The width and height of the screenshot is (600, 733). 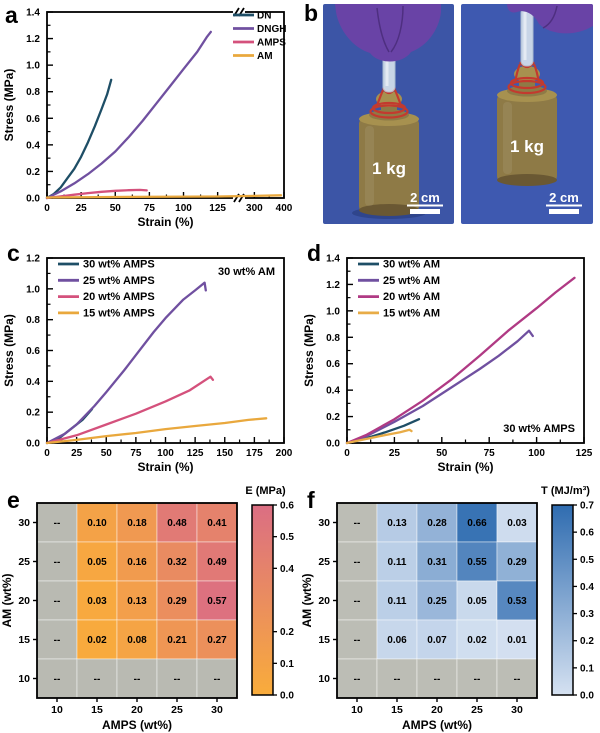 I want to click on y-tick-label: 0.2, so click(x=333, y=417).